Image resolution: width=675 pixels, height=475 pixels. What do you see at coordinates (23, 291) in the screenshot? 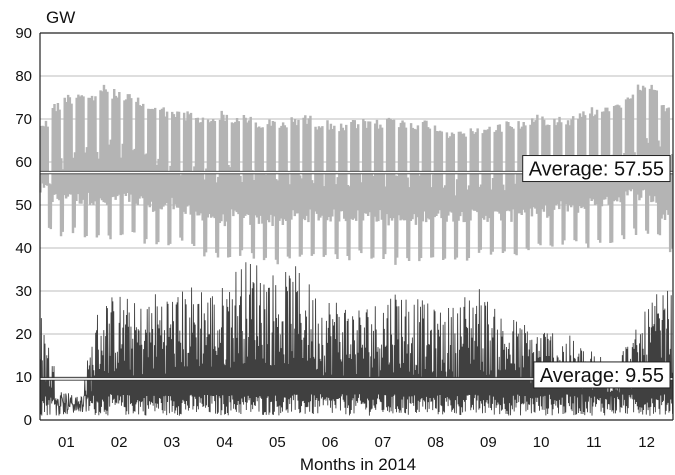
I see `y-tick-label: 30` at bounding box center [23, 291].